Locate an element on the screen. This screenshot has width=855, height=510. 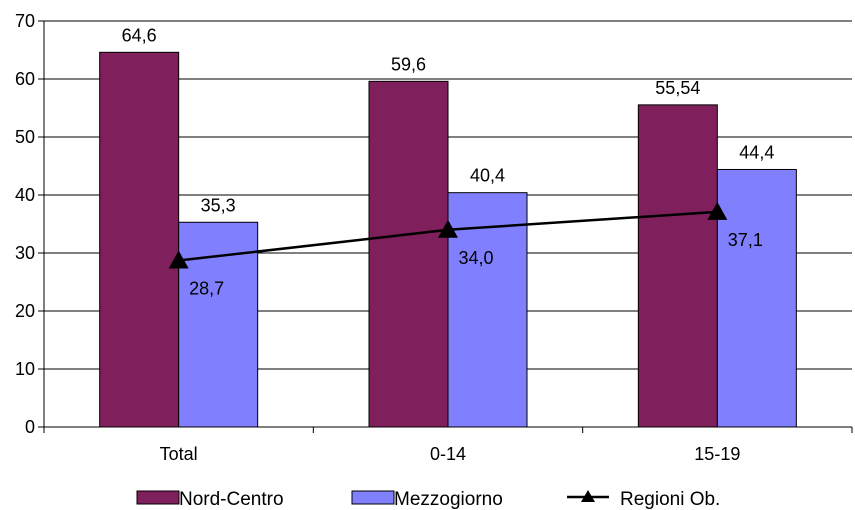
y-tick-label: 20 is located at coordinates (25, 311).